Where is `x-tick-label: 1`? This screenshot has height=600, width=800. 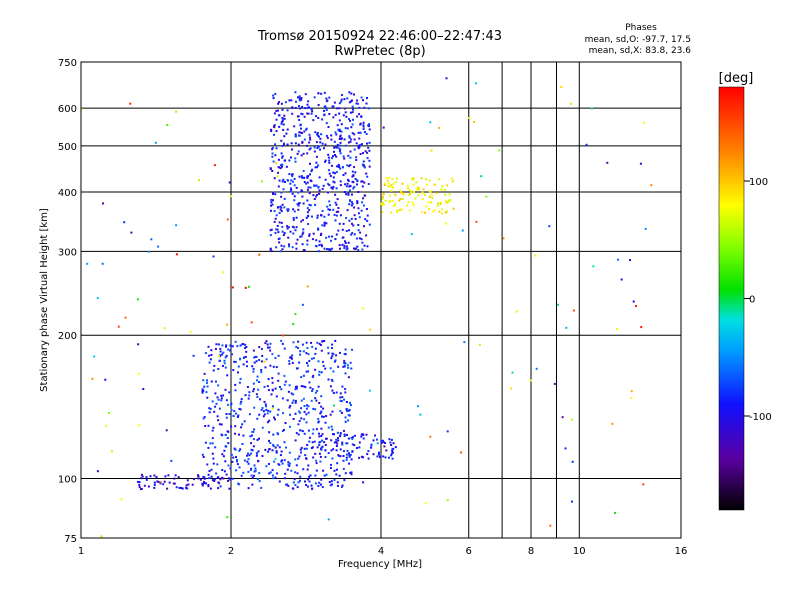 x-tick-label: 1 is located at coordinates (81, 551).